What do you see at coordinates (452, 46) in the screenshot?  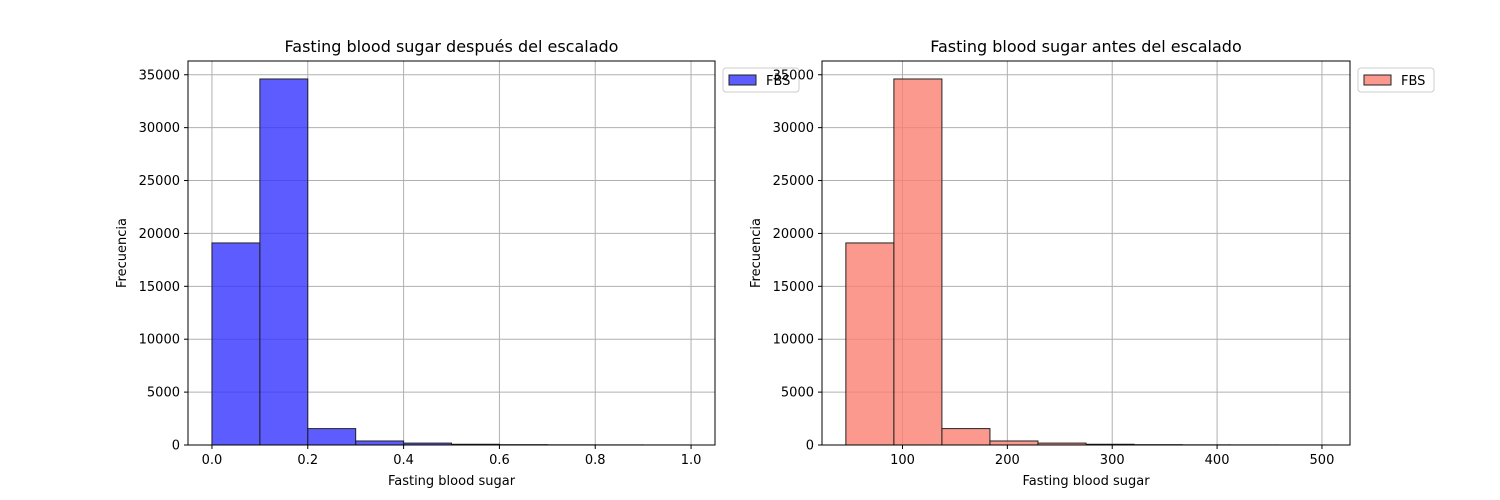 I see `chart-title: Fasting blood sugar después del escalado` at bounding box center [452, 46].